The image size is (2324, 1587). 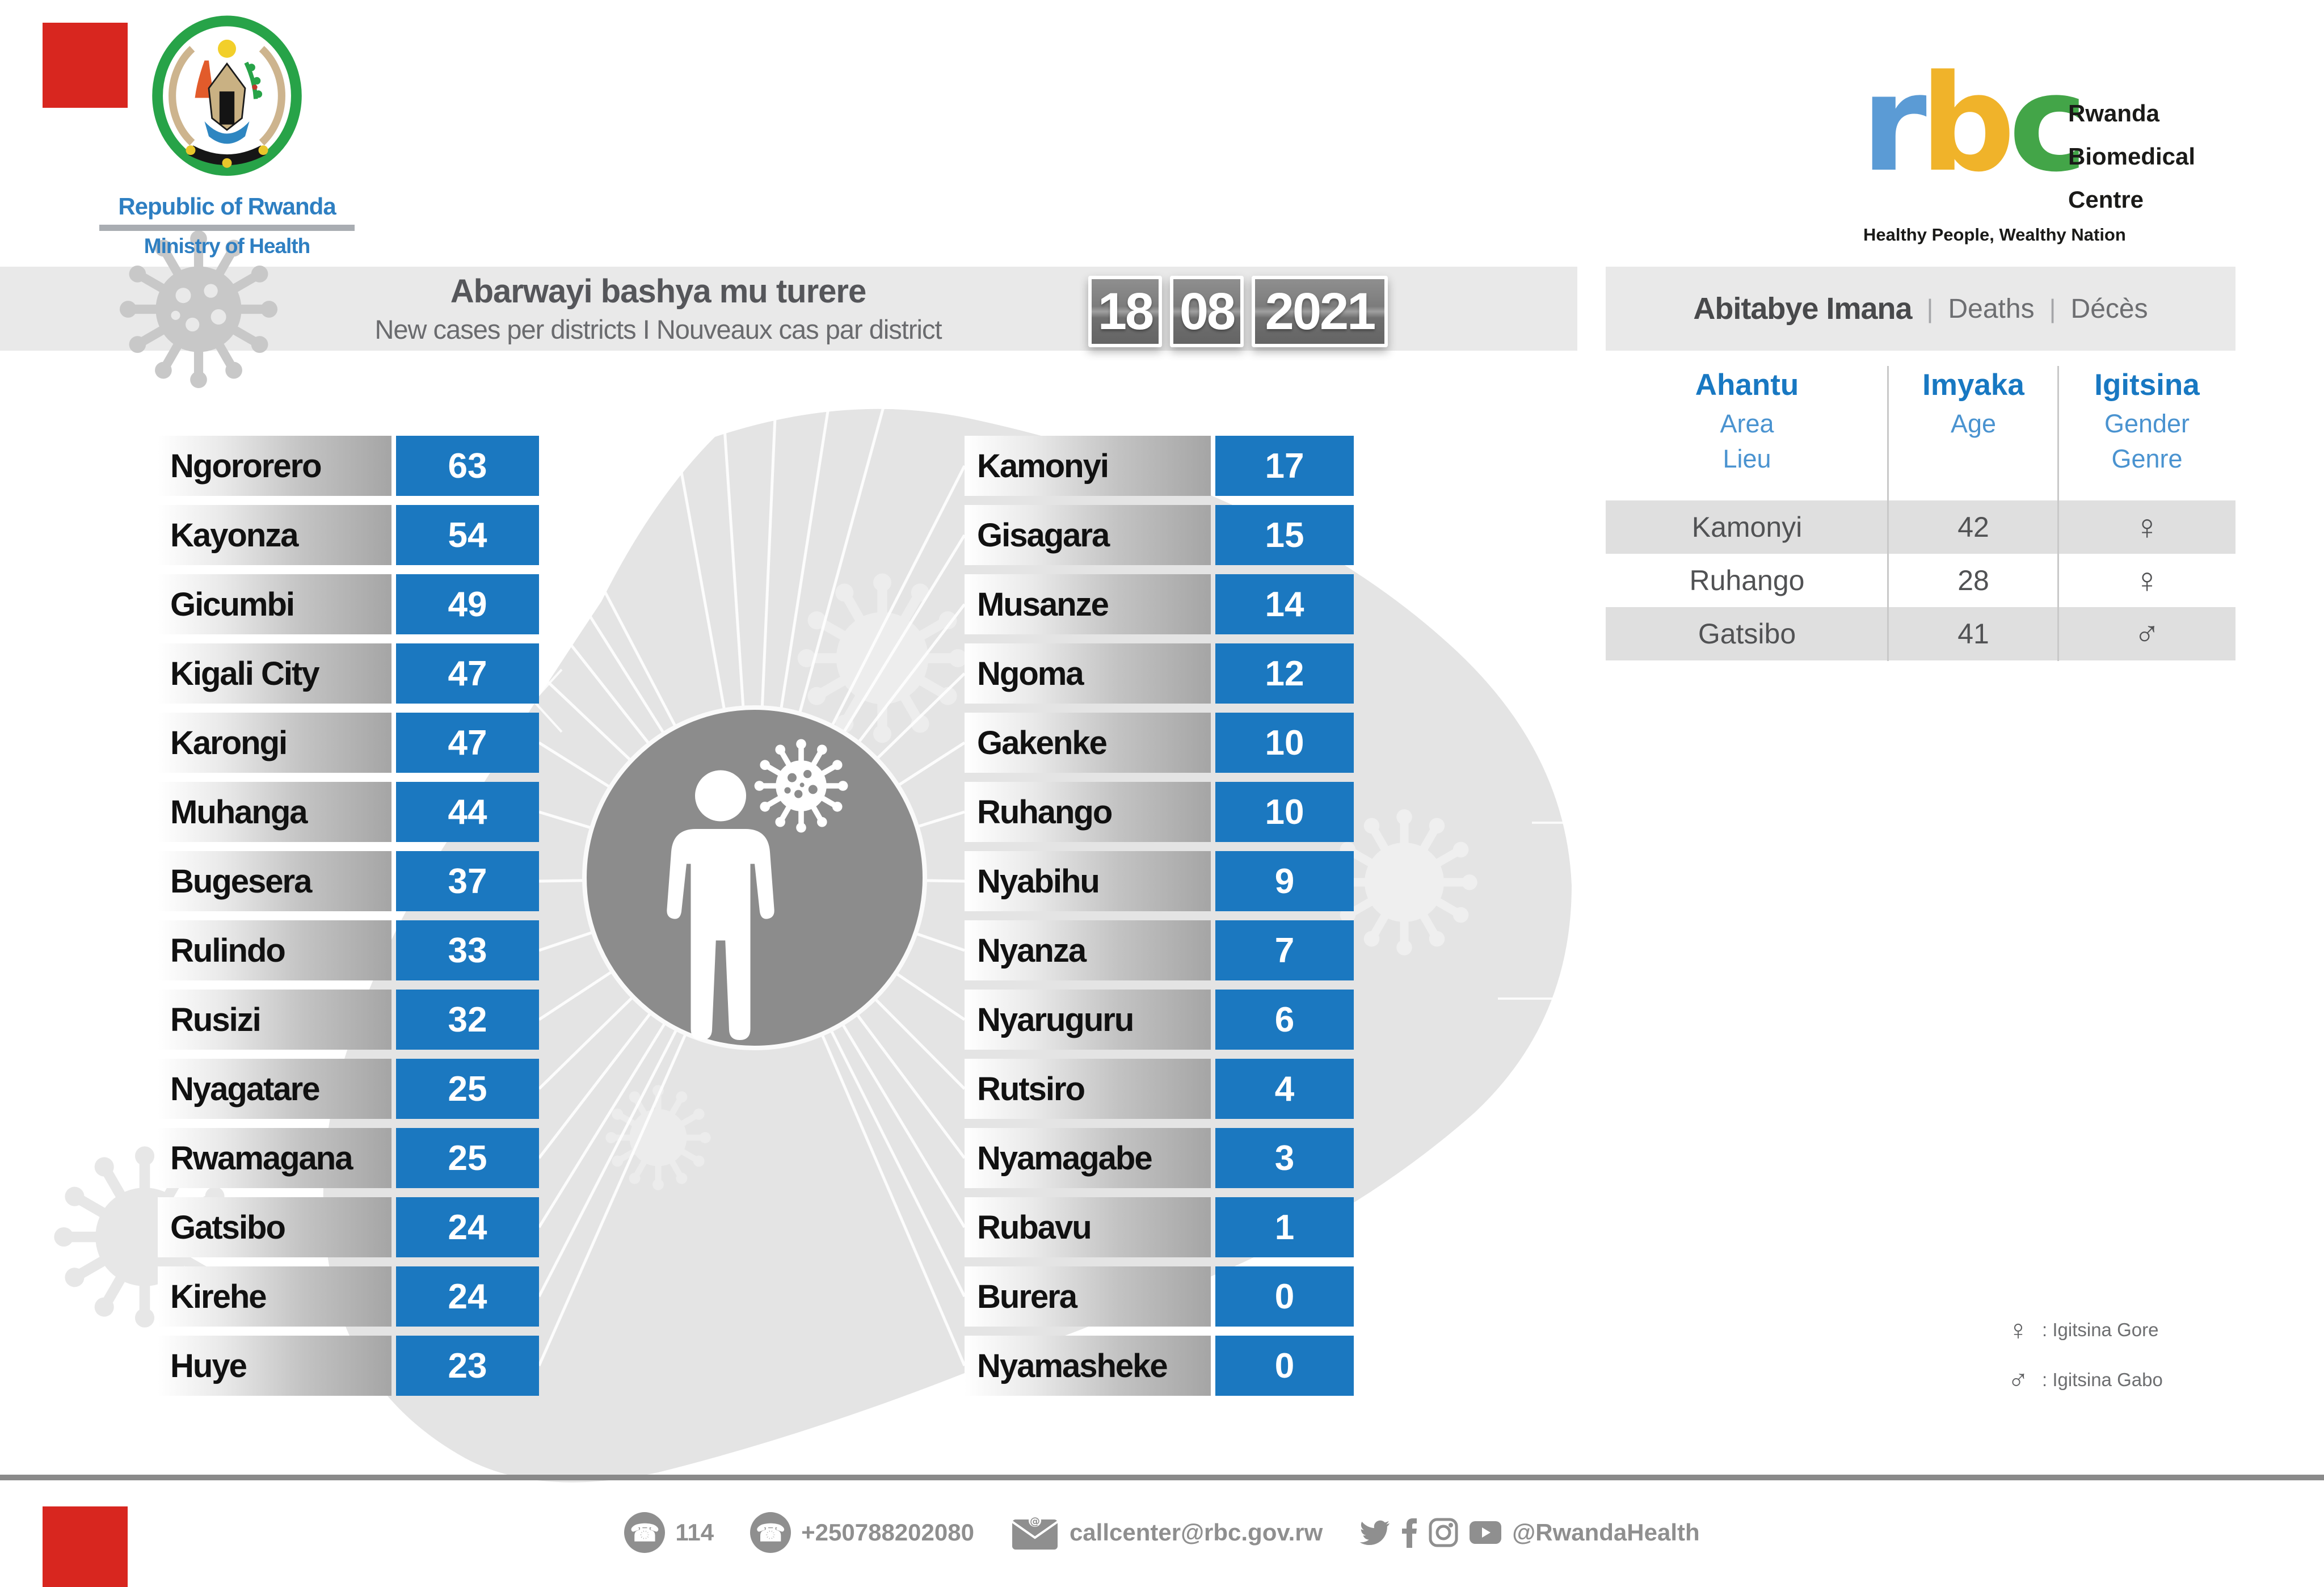 I want to click on district-value-box: 3, so click(x=1284, y=1158).